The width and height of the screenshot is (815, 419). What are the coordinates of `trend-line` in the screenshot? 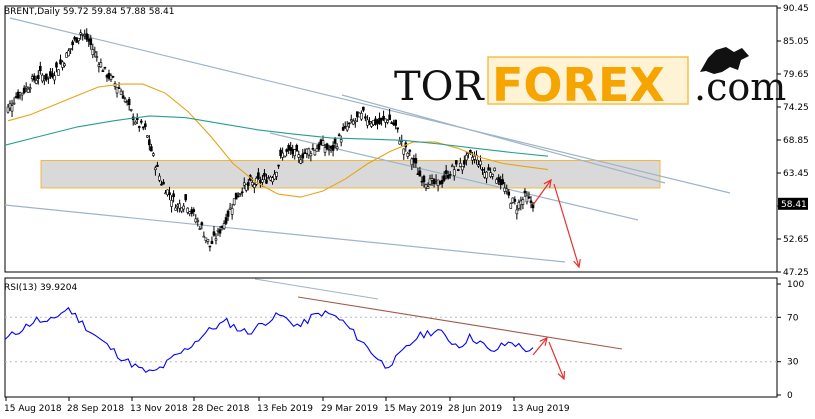 It's located at (503, 139).